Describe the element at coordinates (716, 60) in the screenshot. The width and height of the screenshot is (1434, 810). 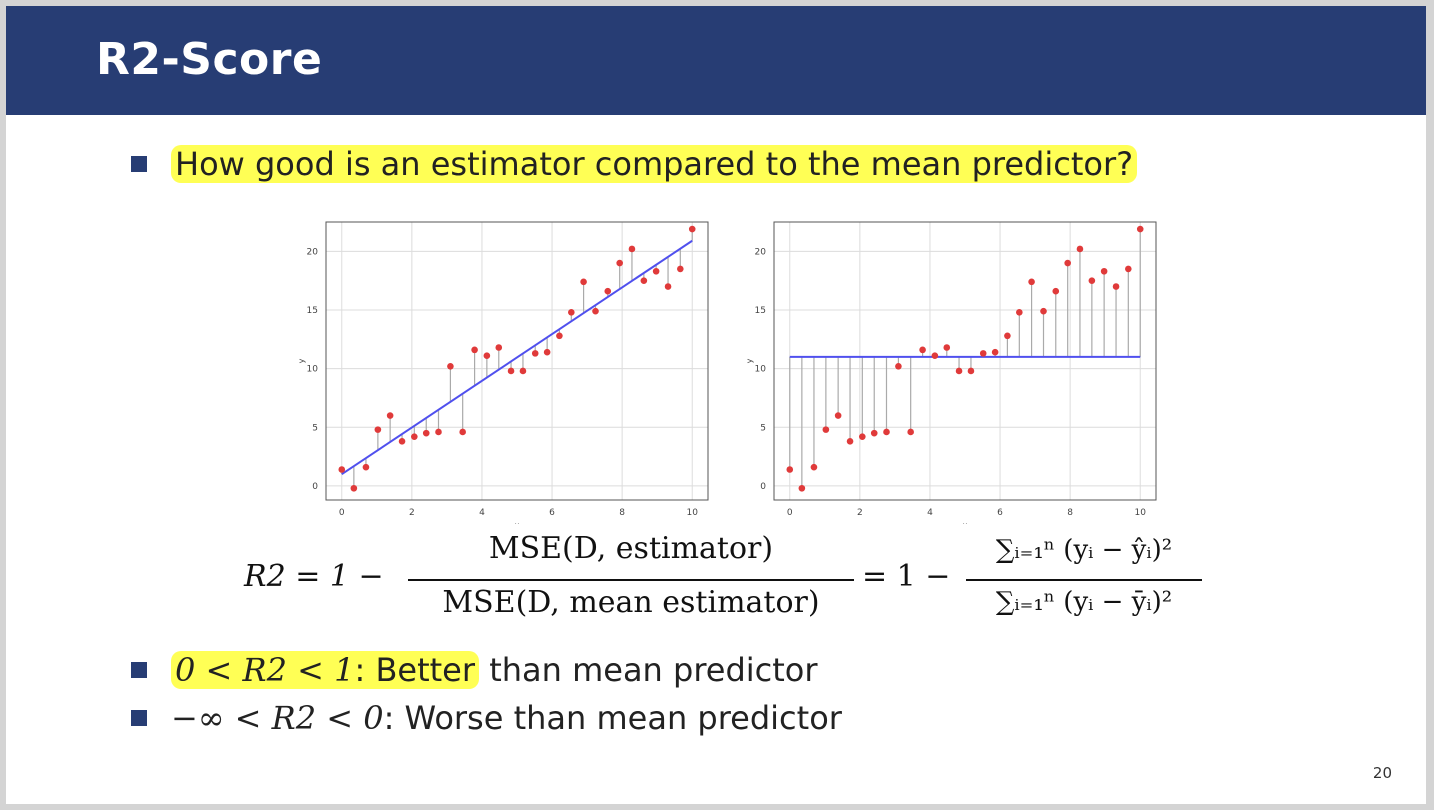
I see `title-bar: R2-Score` at that location.